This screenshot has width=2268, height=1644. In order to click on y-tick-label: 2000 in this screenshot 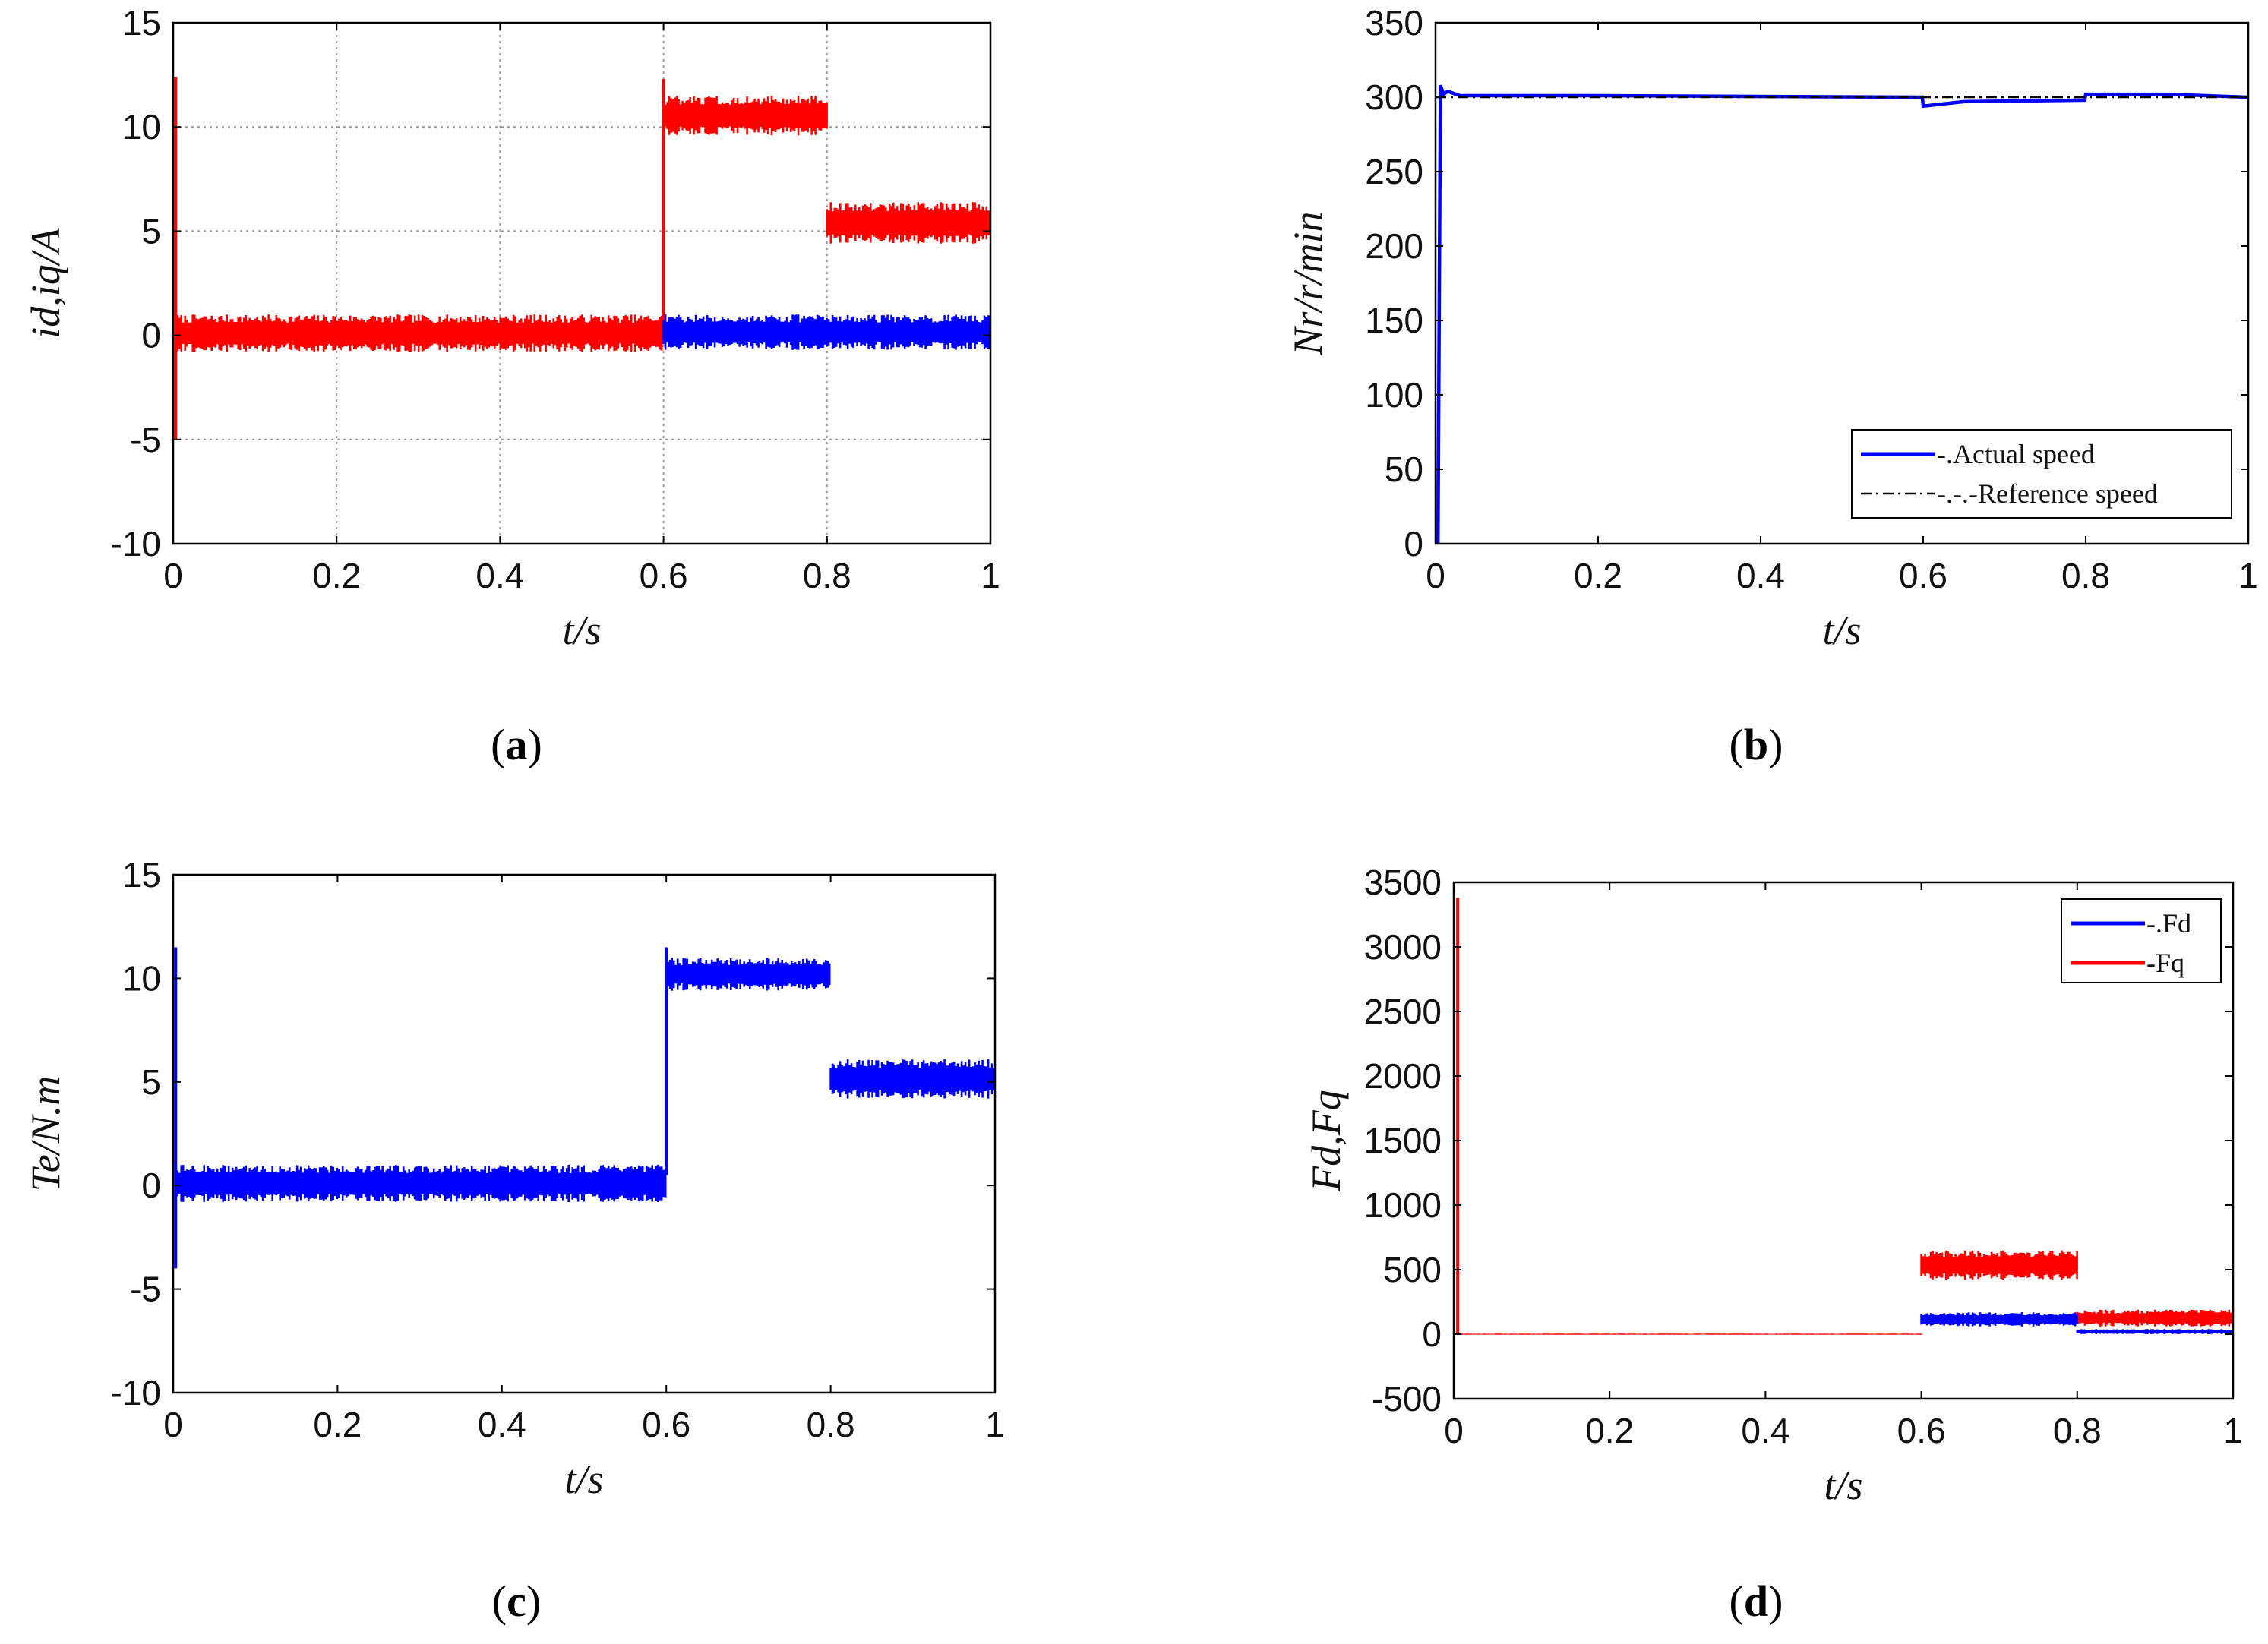, I will do `click(1403, 1076)`.